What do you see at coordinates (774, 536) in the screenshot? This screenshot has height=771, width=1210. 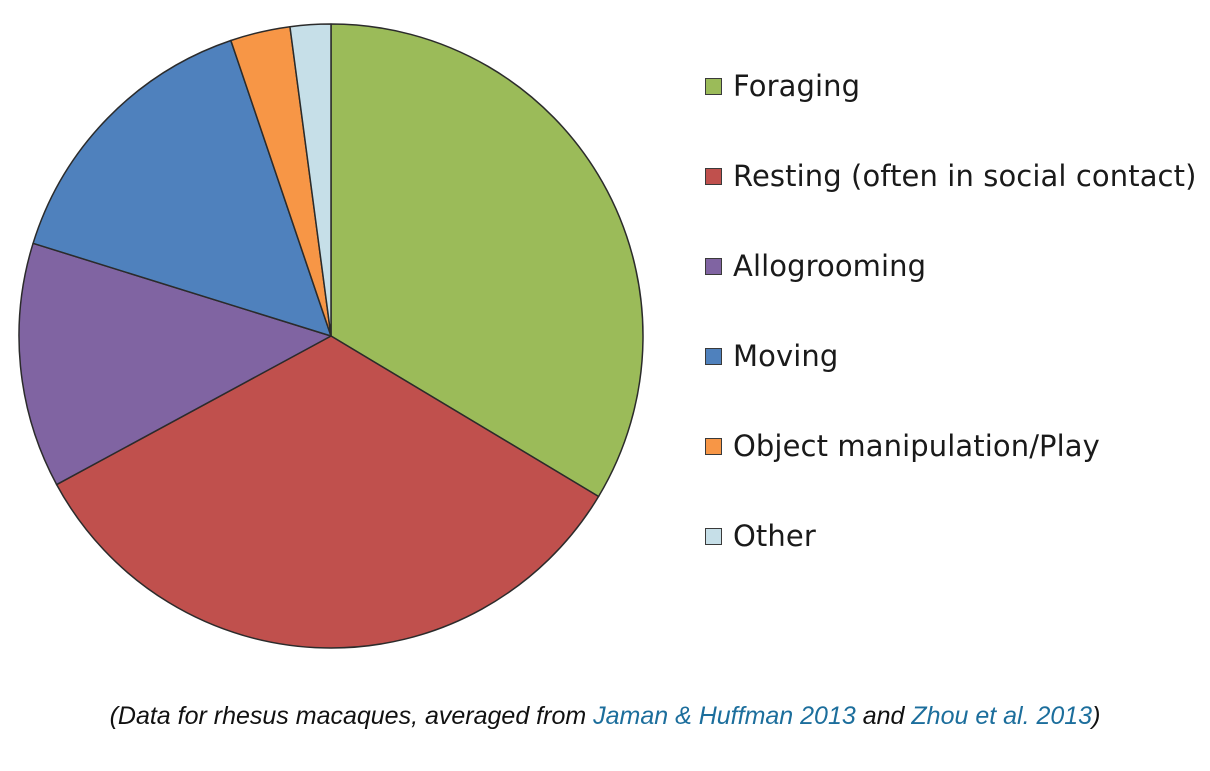 I see `legend-label-other: Other` at bounding box center [774, 536].